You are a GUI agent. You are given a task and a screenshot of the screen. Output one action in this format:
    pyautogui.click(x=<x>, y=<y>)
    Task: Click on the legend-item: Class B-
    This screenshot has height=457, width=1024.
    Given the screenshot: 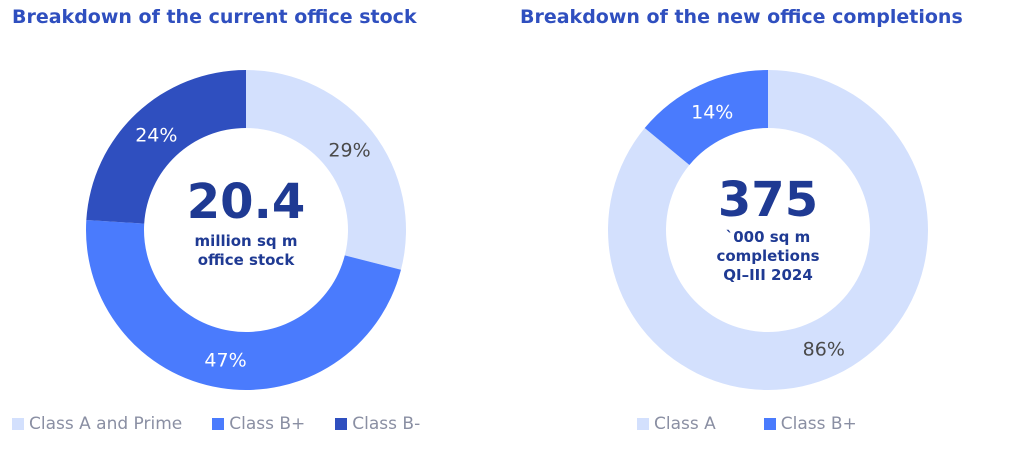 What is the action you would take?
    pyautogui.click(x=377, y=424)
    